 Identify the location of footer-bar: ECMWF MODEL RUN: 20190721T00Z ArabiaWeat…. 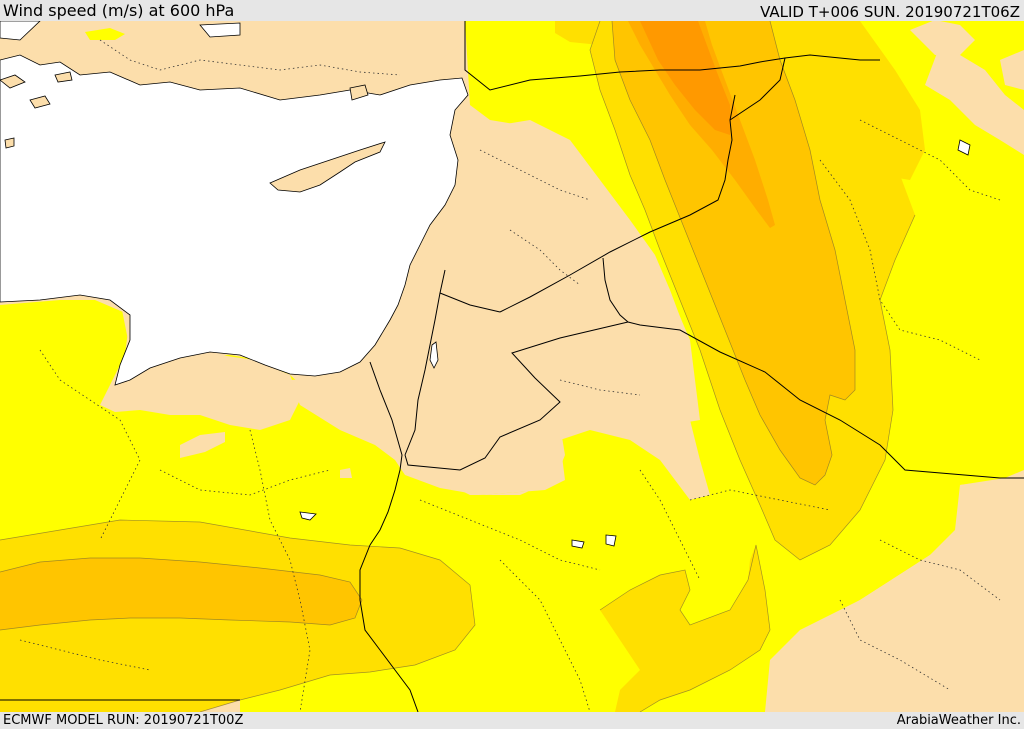
(512, 720).